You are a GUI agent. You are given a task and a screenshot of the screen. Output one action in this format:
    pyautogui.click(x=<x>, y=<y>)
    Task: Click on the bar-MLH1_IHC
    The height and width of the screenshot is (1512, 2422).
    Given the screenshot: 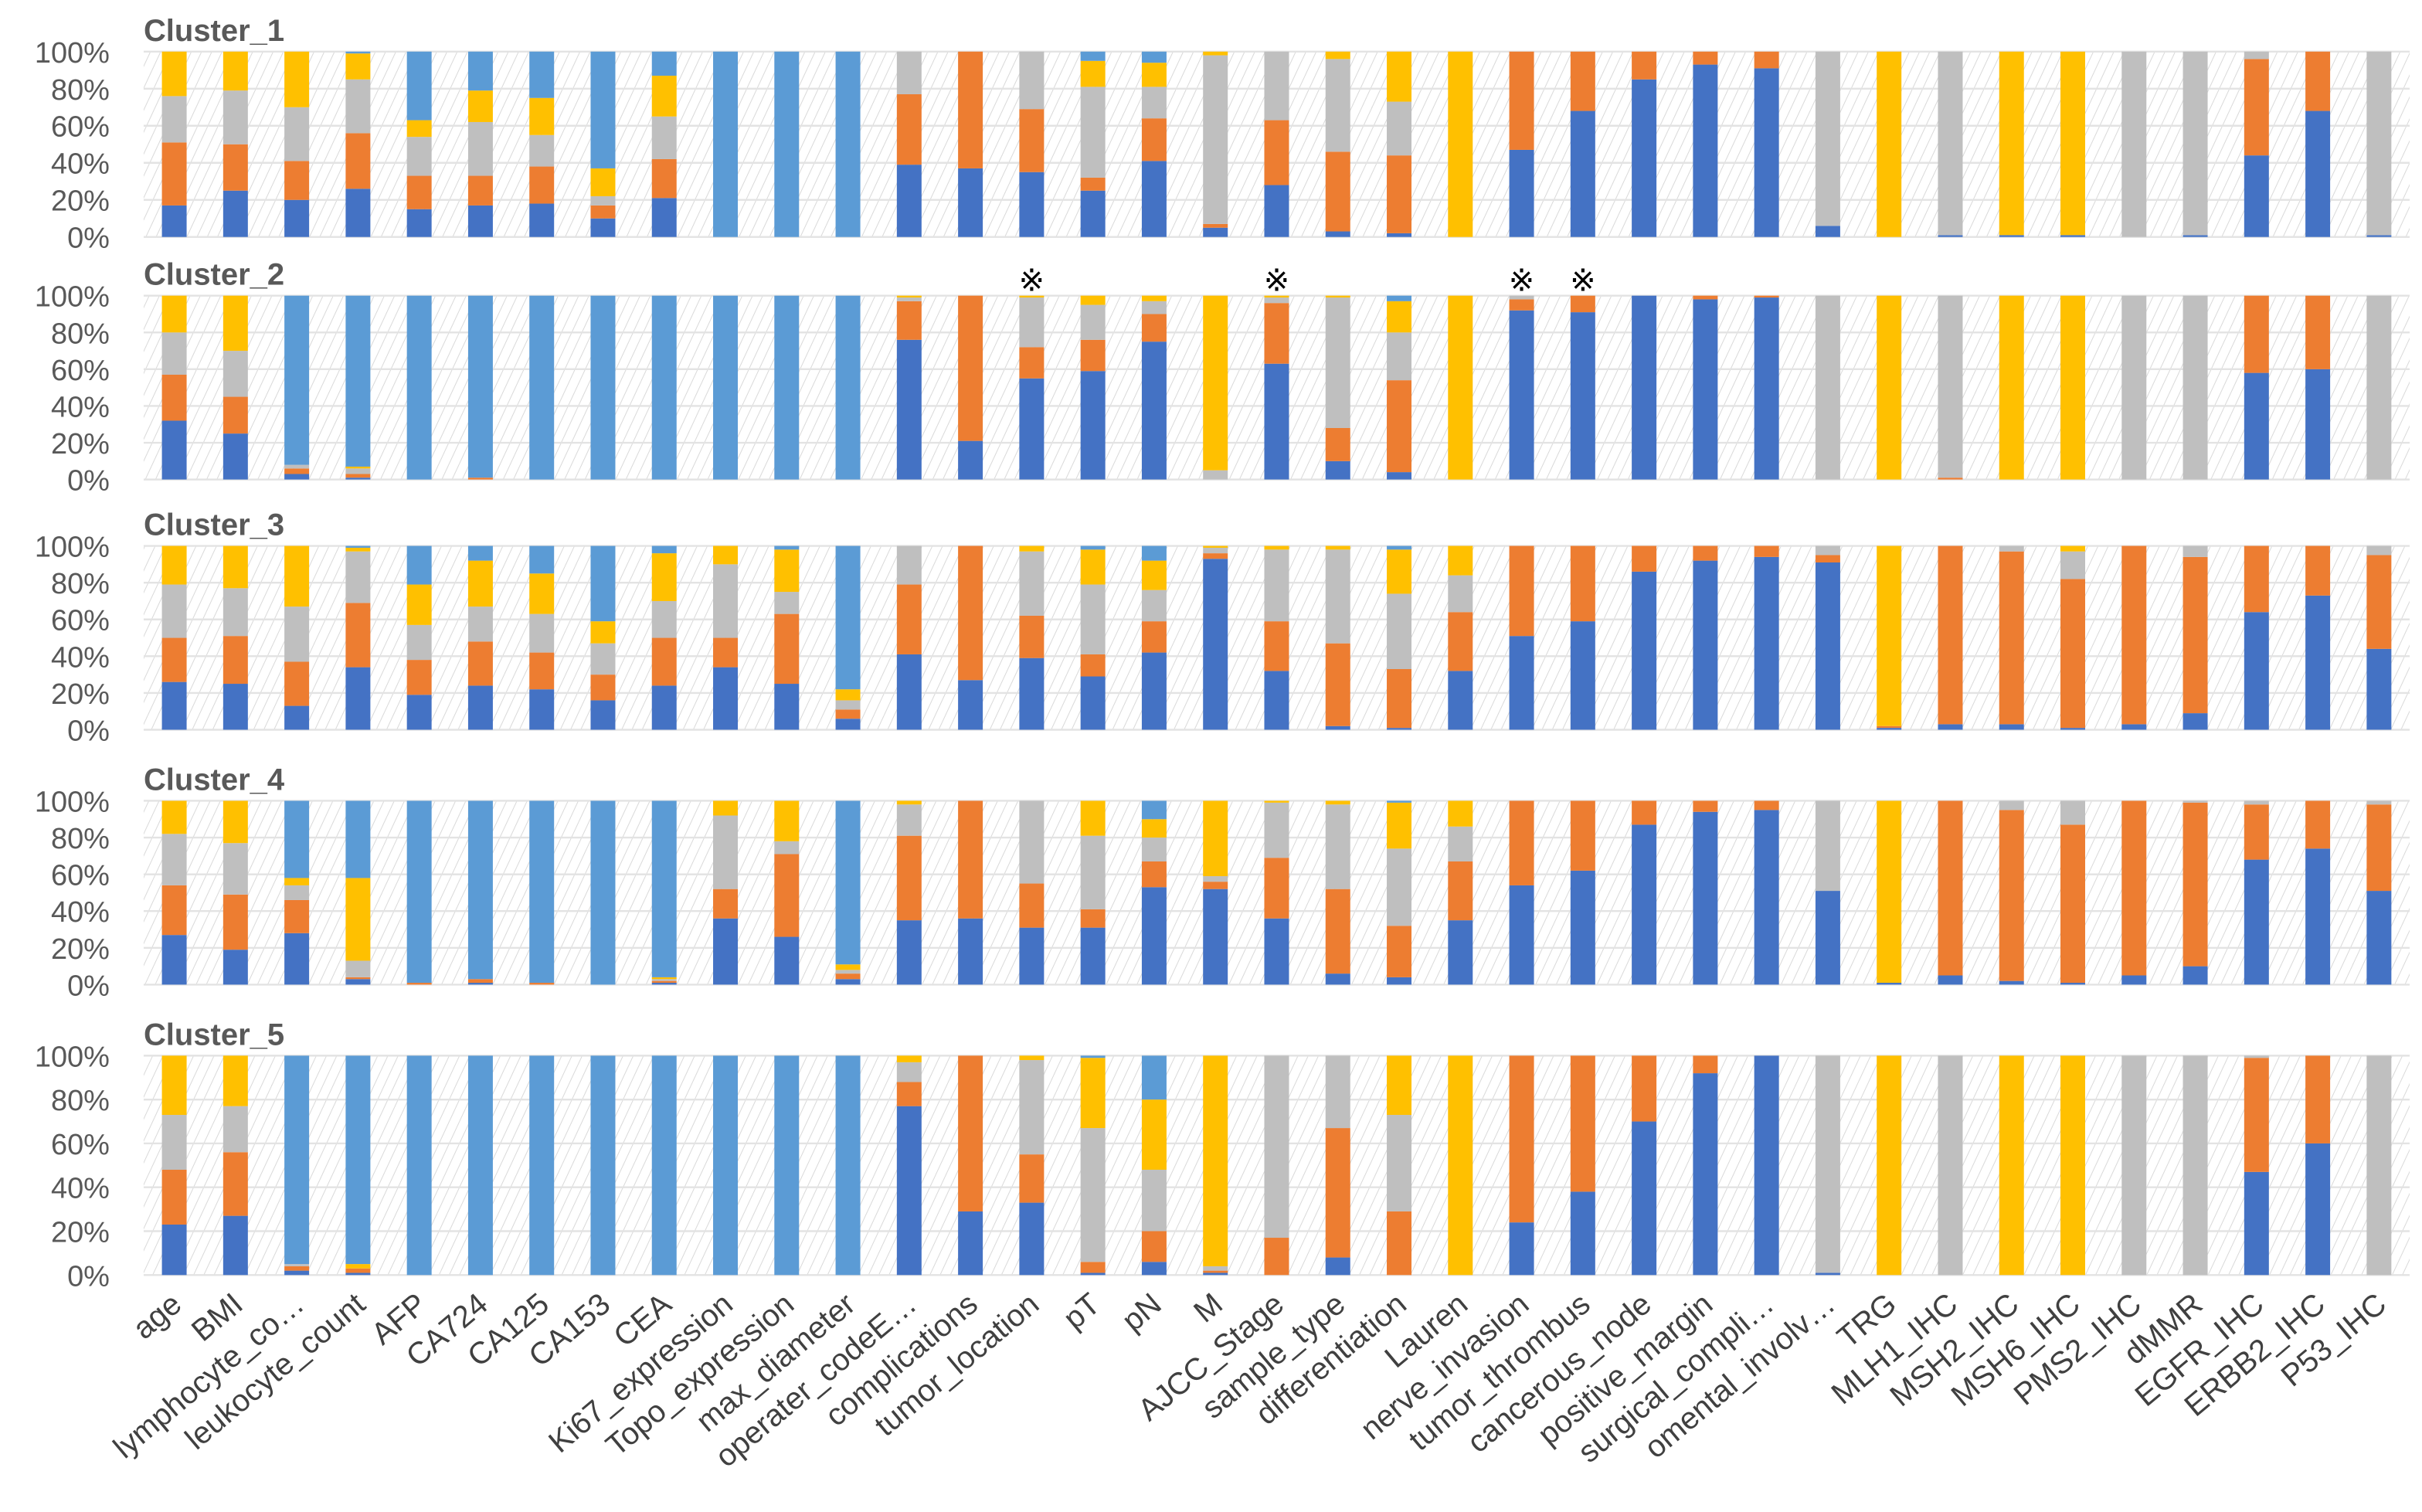 What is the action you would take?
    pyautogui.click(x=1951, y=637)
    